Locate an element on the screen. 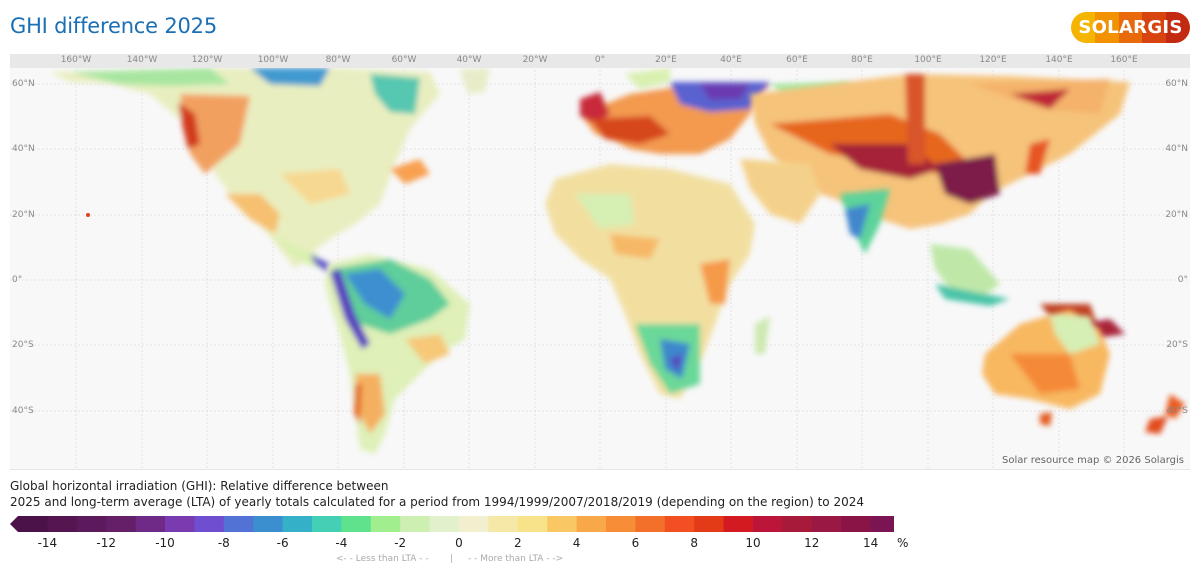 This screenshot has width=1200, height=575. longitude-label: 160°E is located at coordinates (1124, 60).